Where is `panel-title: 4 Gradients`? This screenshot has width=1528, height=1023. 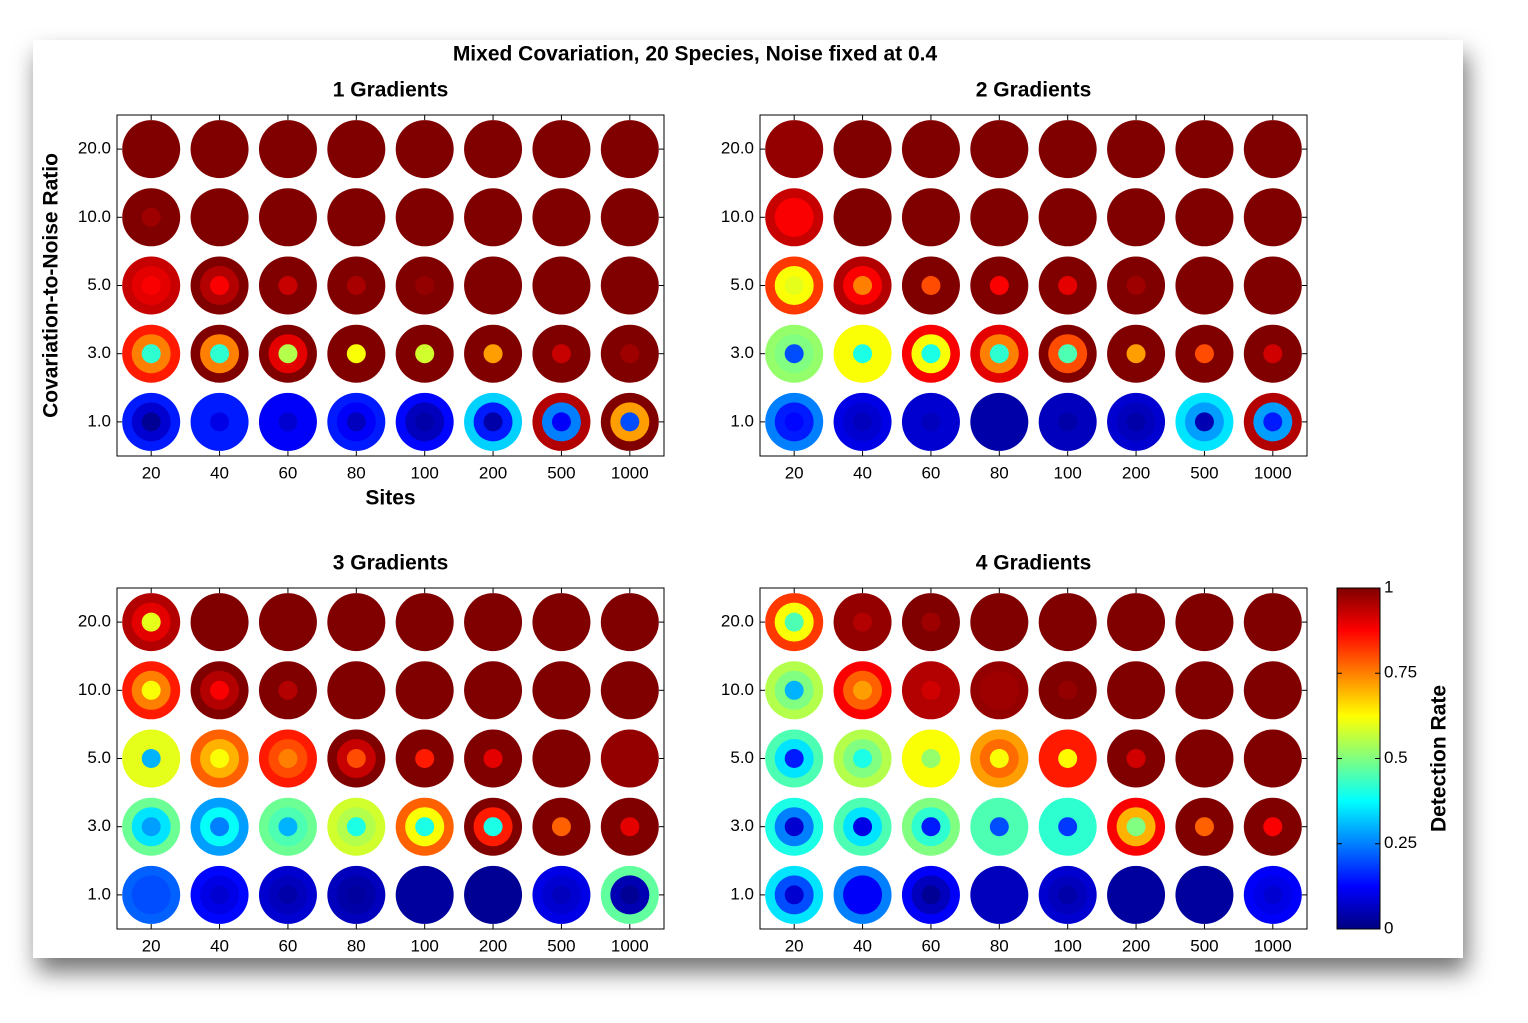 panel-title: 4 Gradients is located at coordinates (1034, 563).